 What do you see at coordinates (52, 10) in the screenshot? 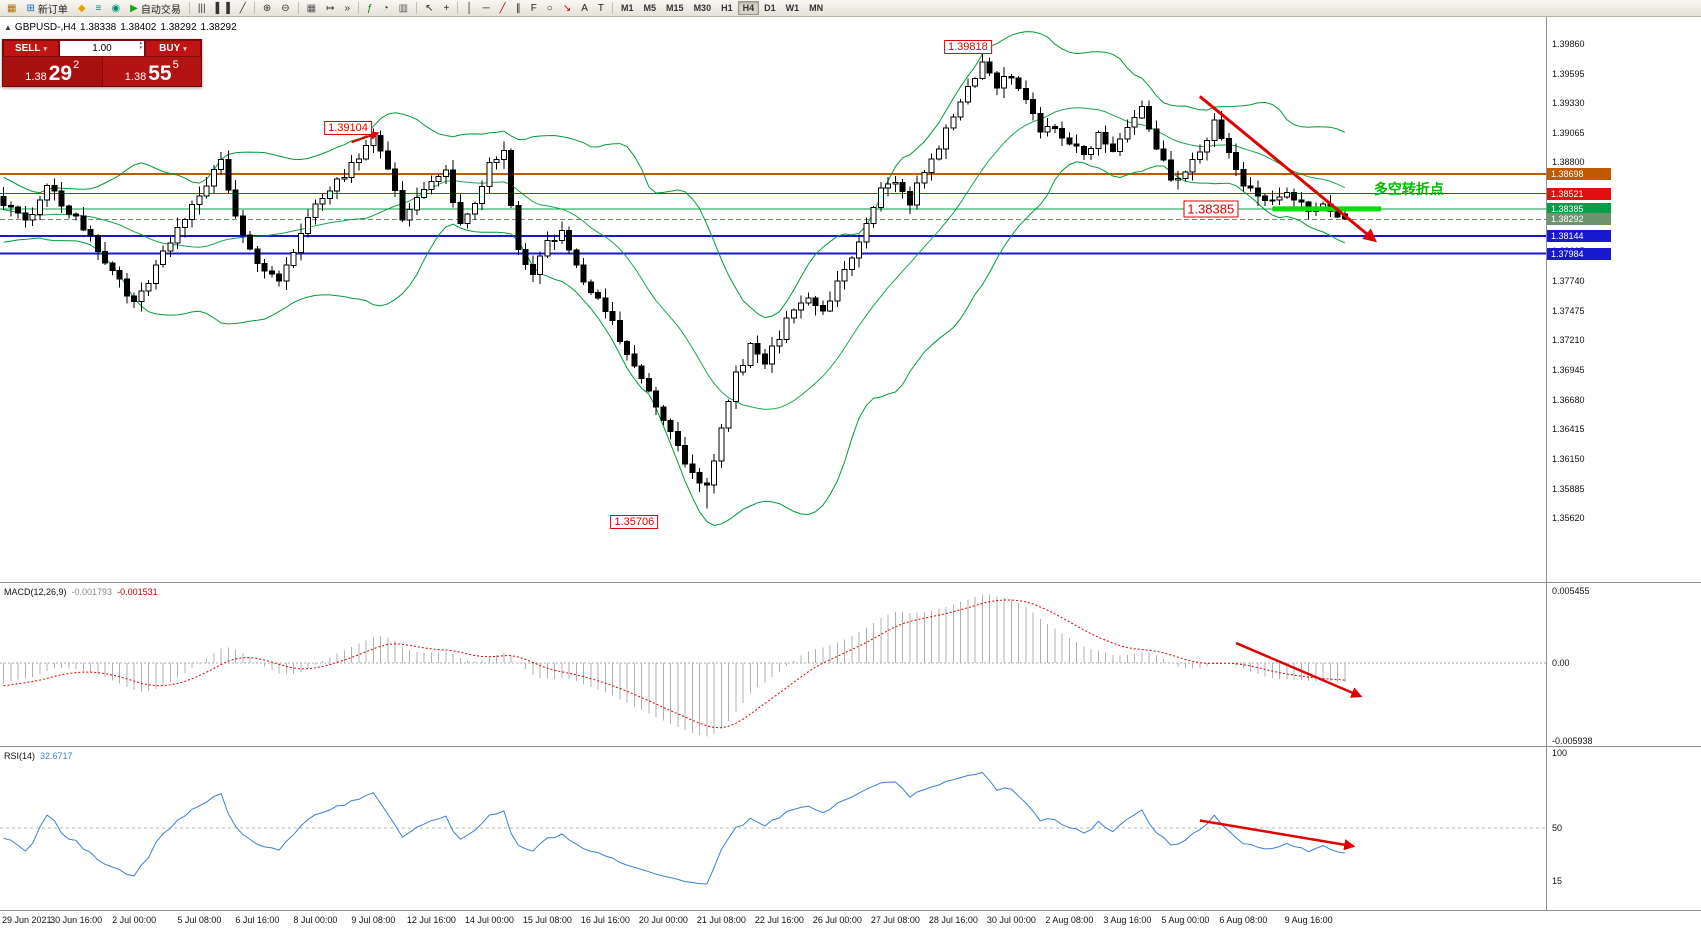
I see `new-order-button-label: 新订单` at bounding box center [52, 10].